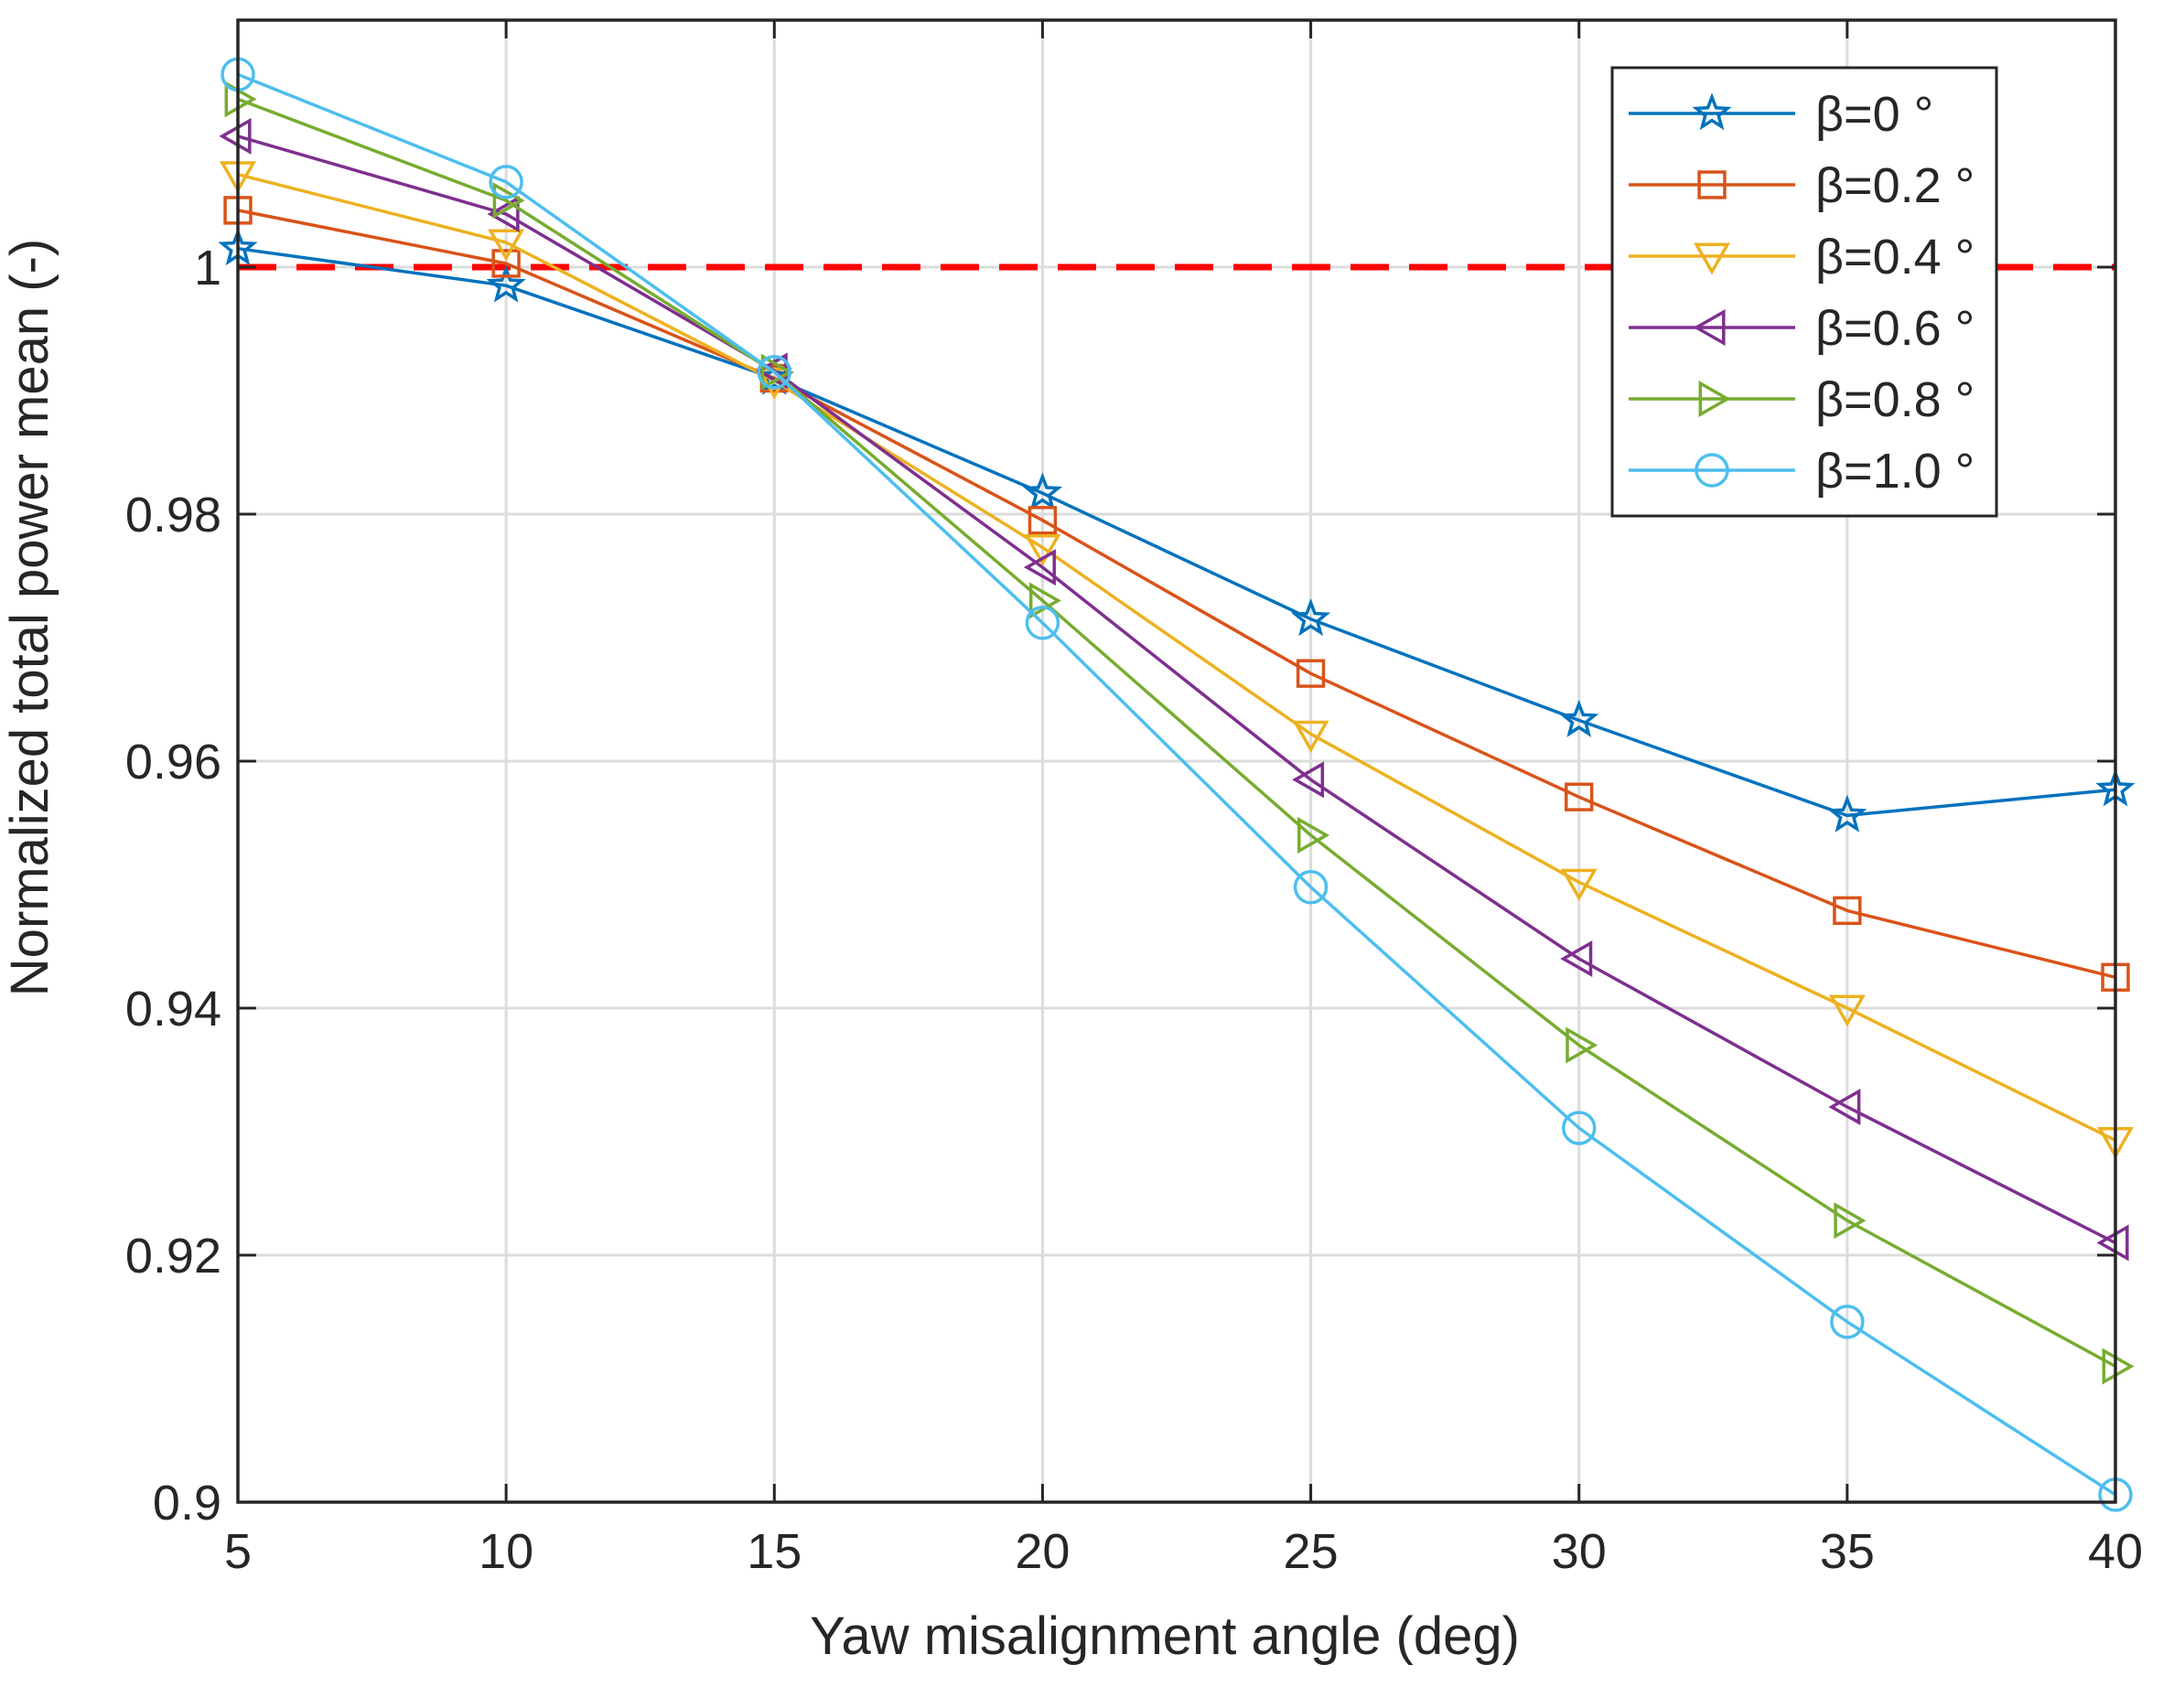 Image resolution: width=2163 pixels, height=1708 pixels. What do you see at coordinates (173, 1256) in the screenshot?
I see `y-tick-label: 0.92` at bounding box center [173, 1256].